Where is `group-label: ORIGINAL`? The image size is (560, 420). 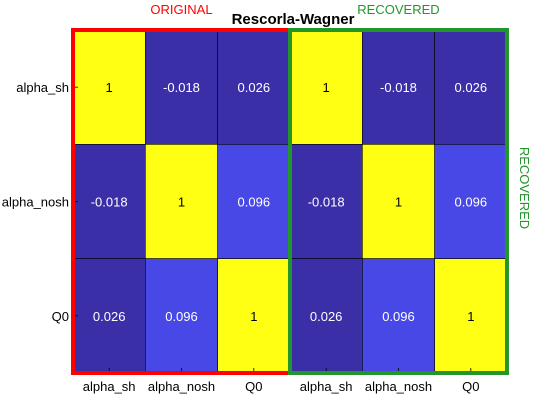
group-label: ORIGINAL is located at coordinates (181, 9).